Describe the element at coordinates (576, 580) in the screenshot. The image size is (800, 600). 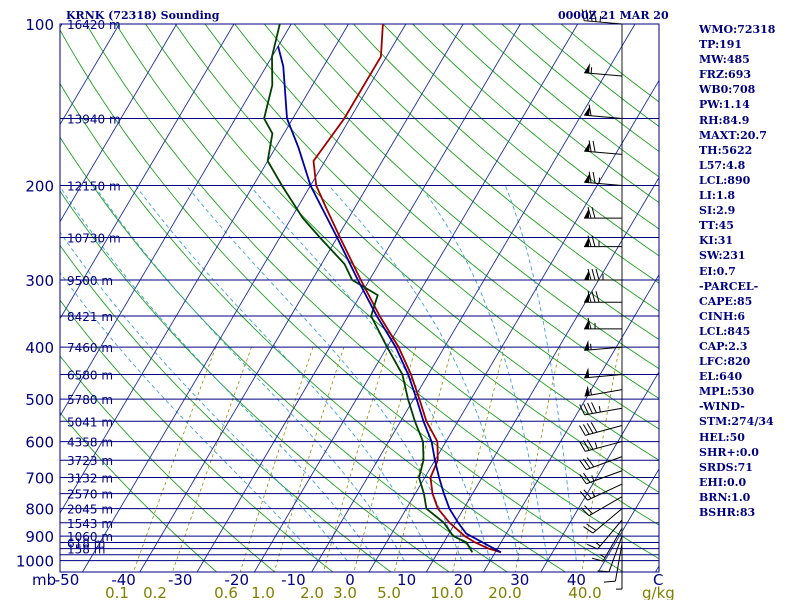
I see `temp-tick-label: 40` at that location.